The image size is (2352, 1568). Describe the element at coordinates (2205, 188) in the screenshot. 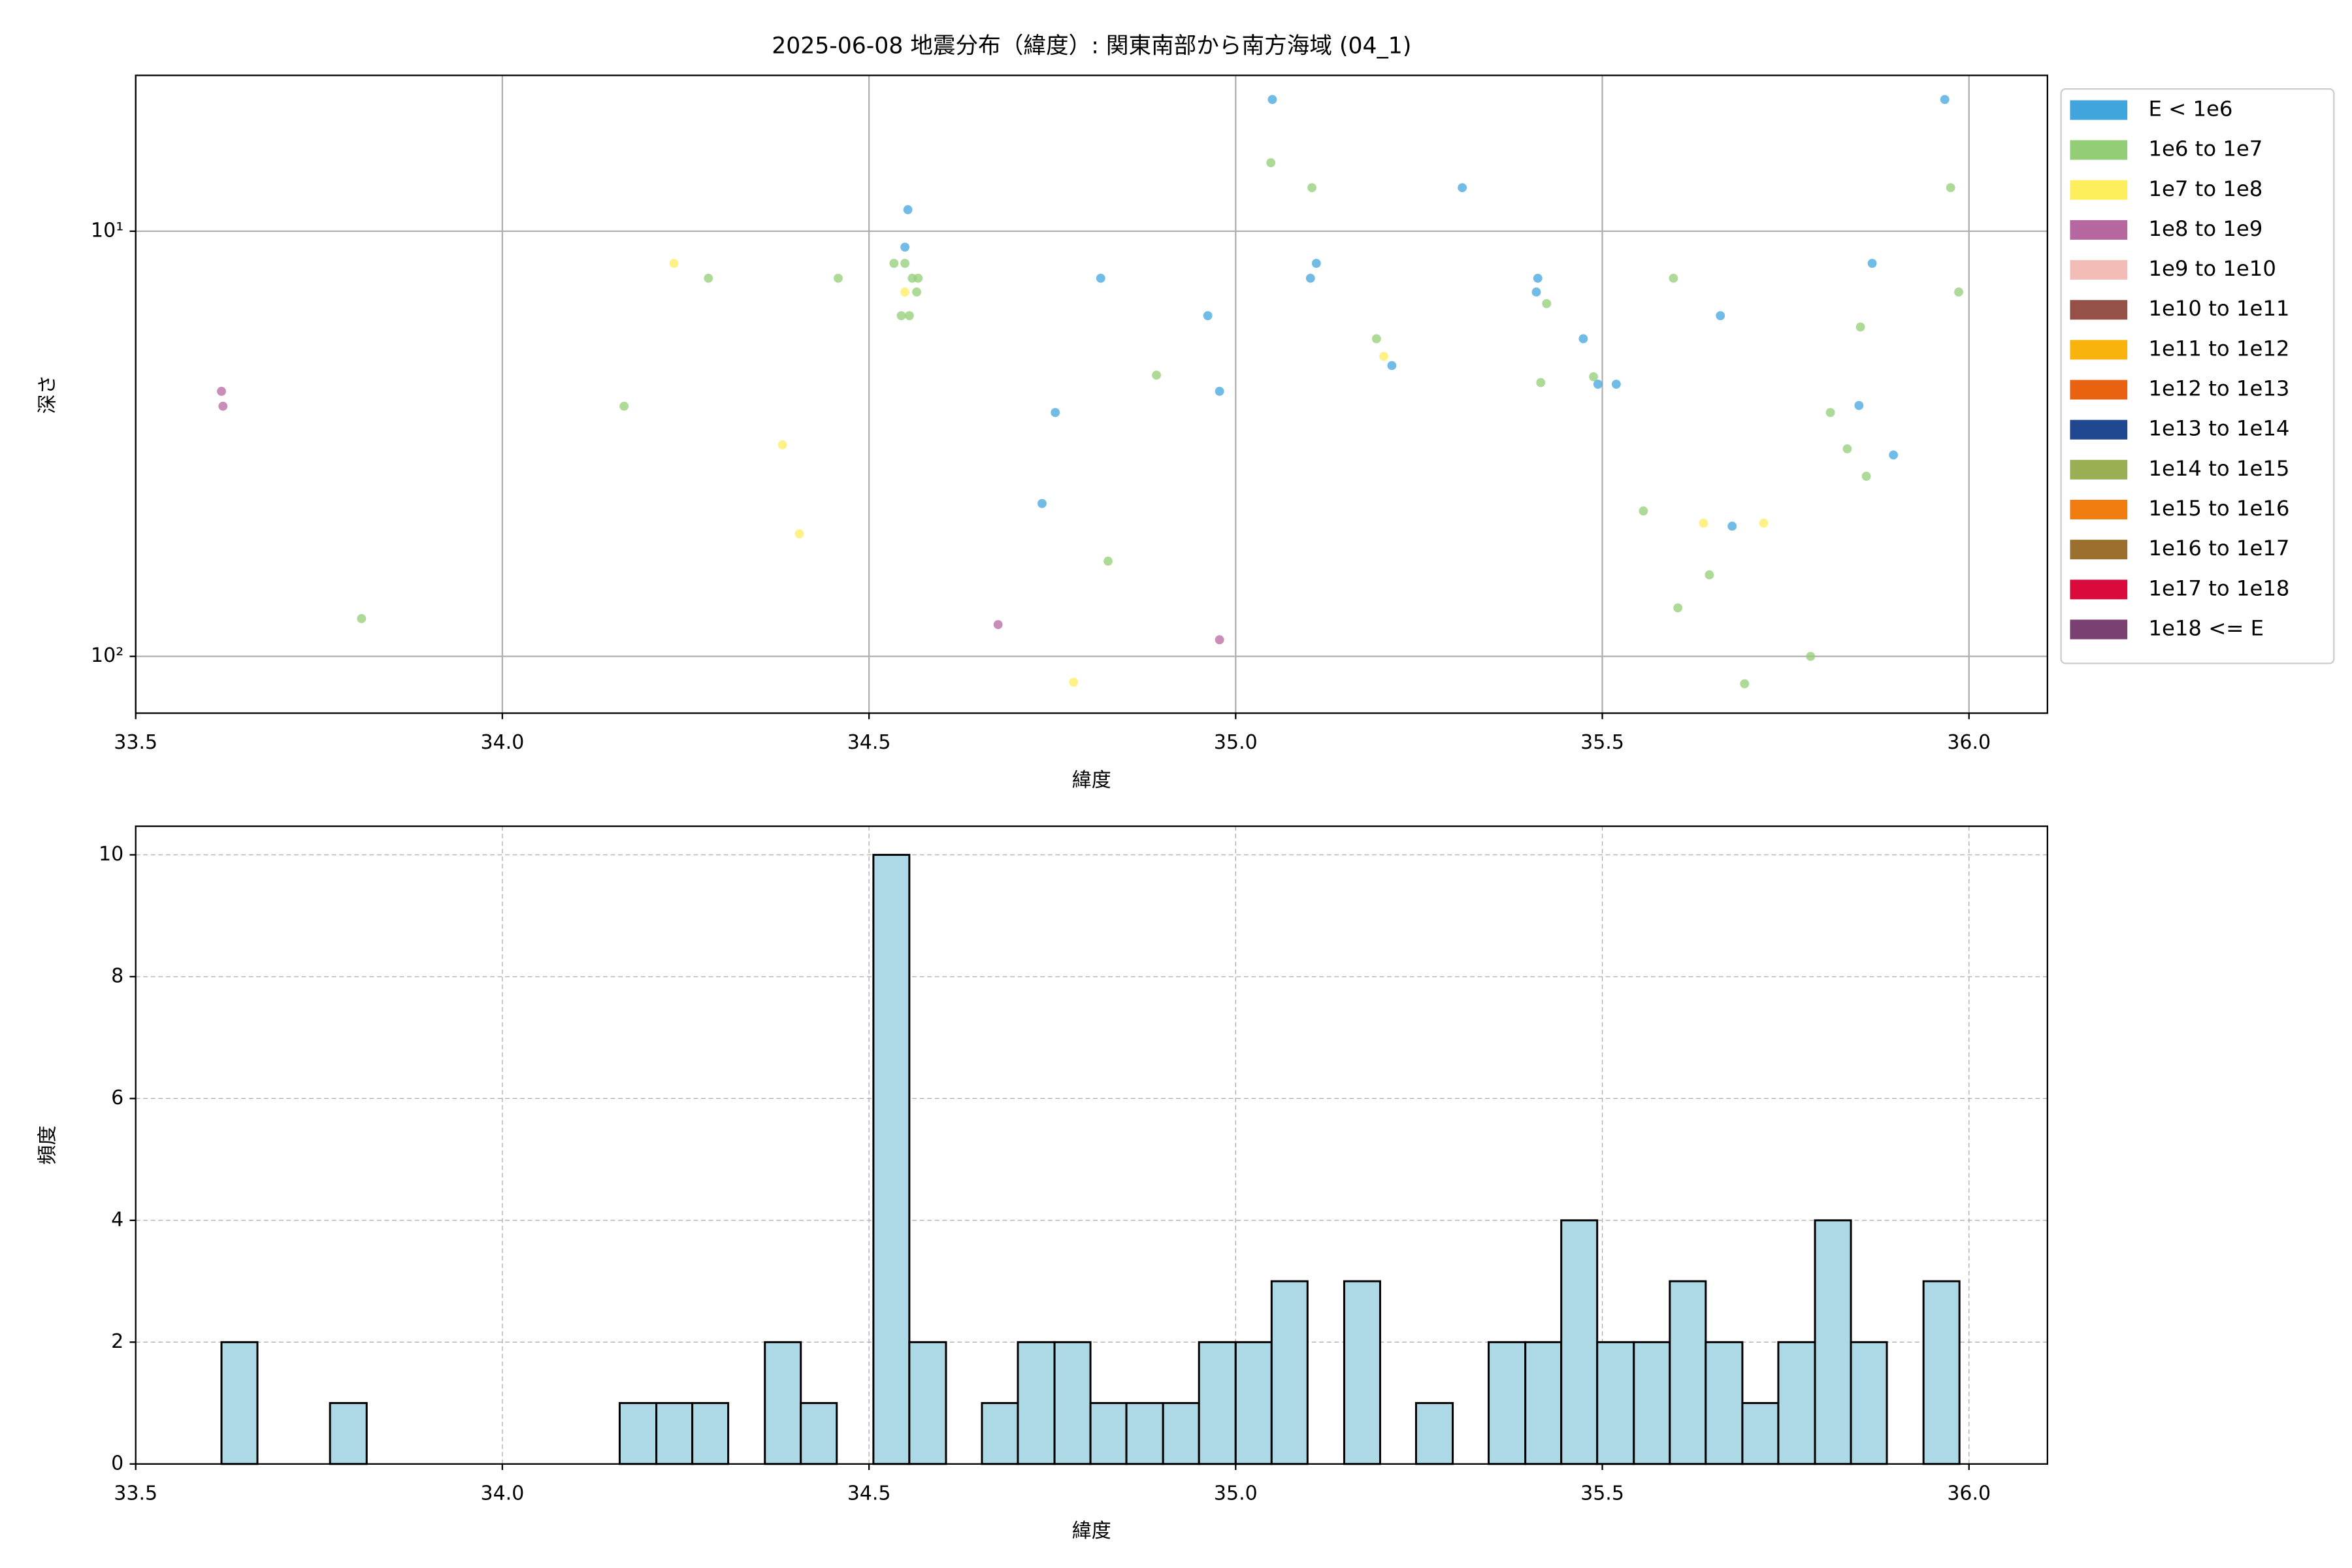

I see `legend-label: 1e7 to 1e8` at that location.